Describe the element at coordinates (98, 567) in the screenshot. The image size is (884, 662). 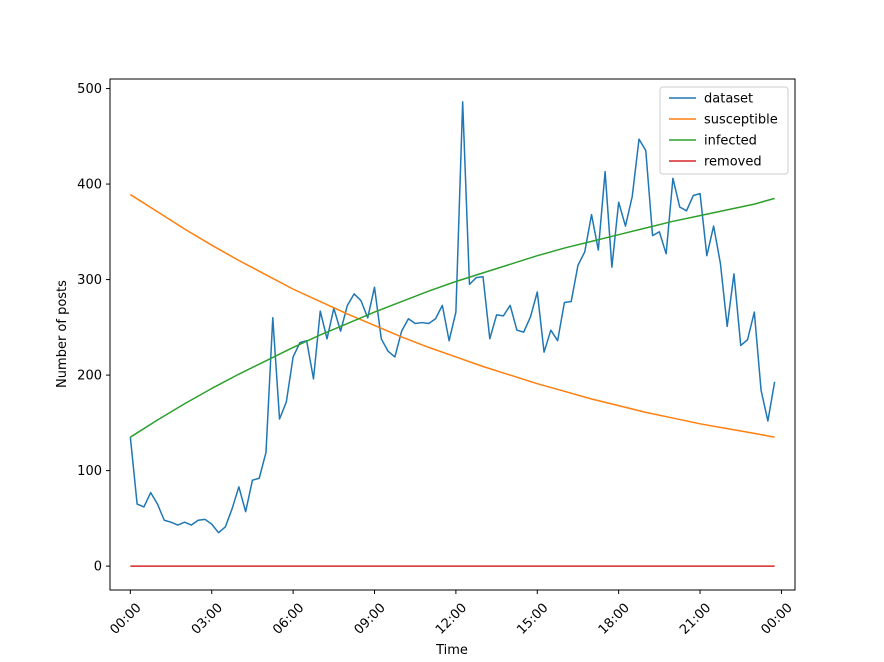
I see `y-tick-label: 0` at that location.